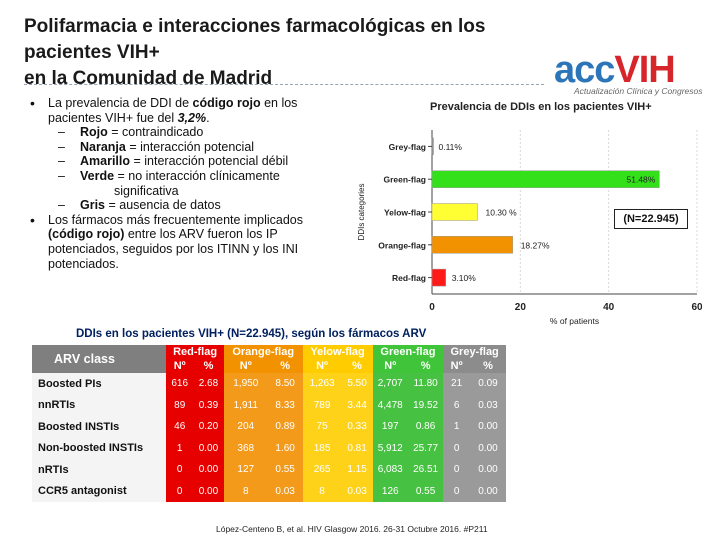 This screenshot has width=720, height=540. Describe the element at coordinates (545, 179) in the screenshot. I see `bar-green-flag` at that location.